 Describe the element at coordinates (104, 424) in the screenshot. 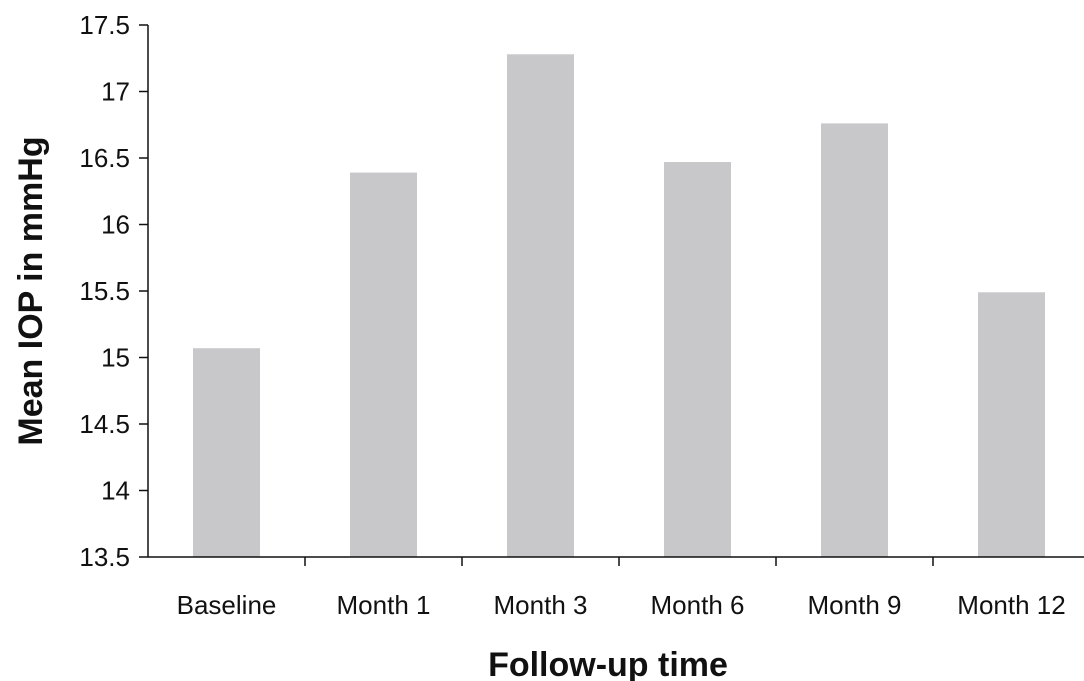

I see `y-tick-label: 14.5` at that location.